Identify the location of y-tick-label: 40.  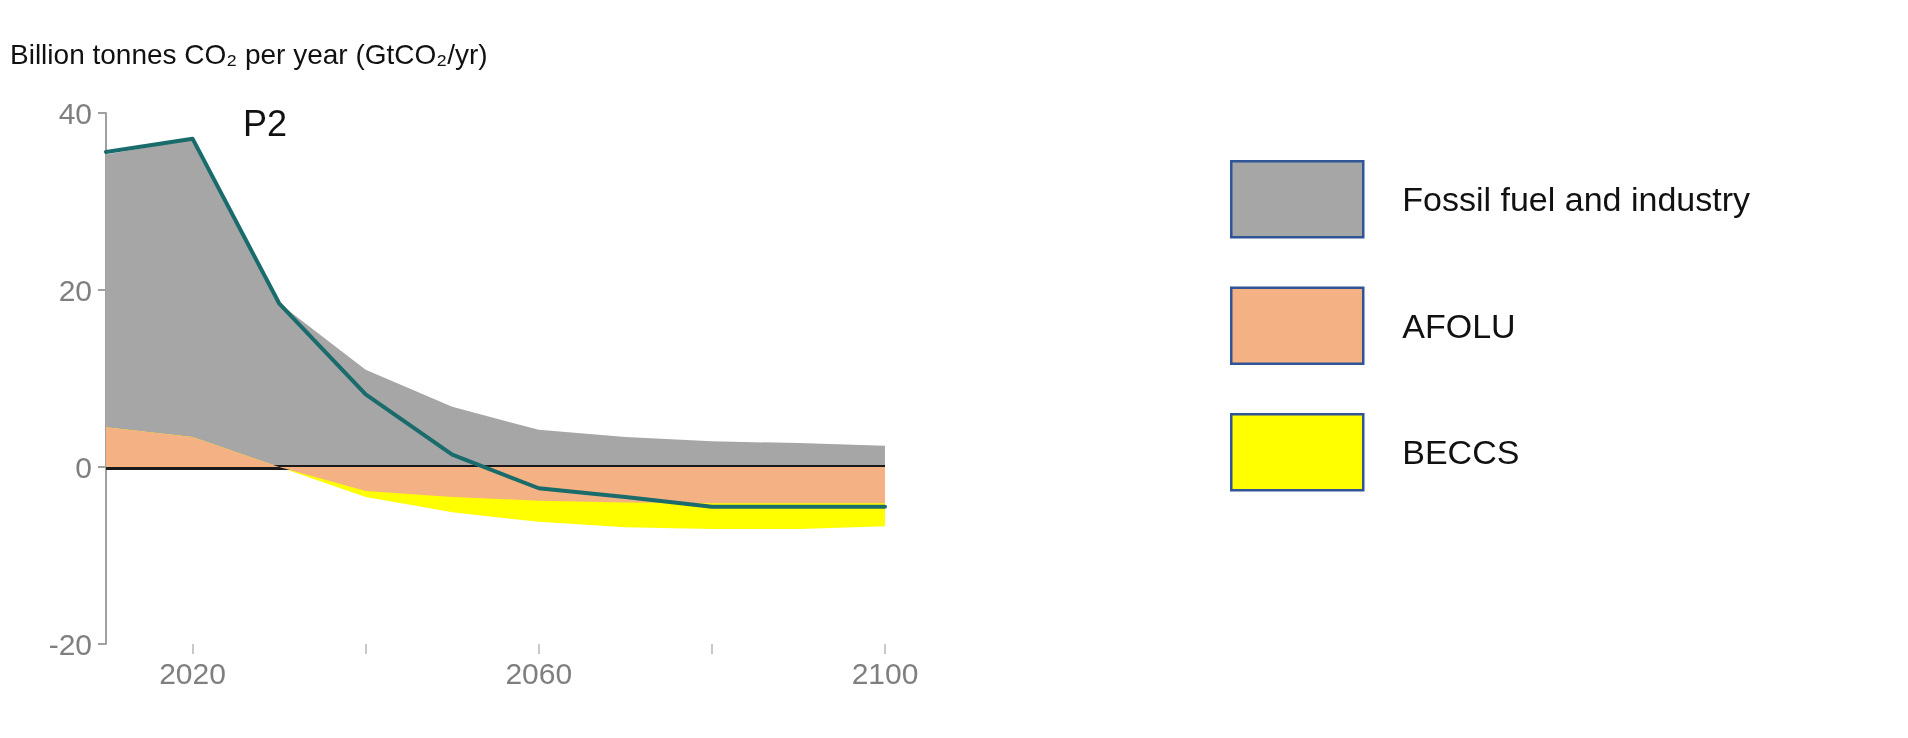
(75, 113).